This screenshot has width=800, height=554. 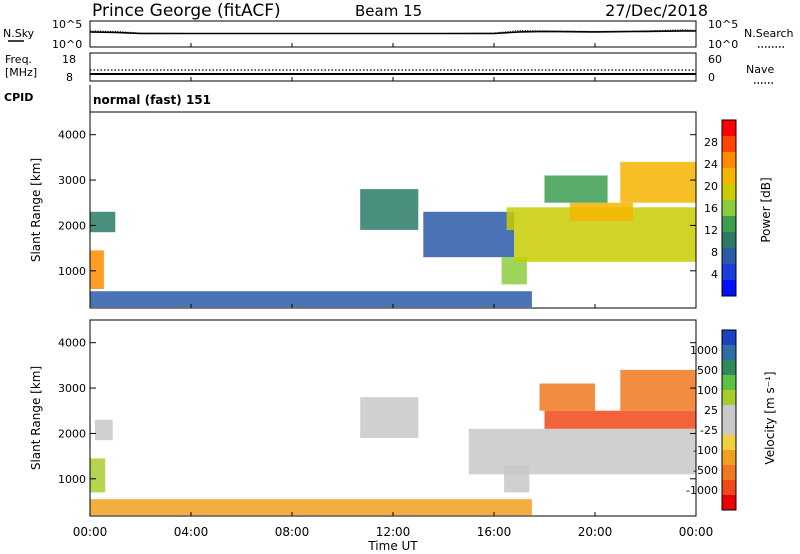 I want to click on x-tick-label: 20:00, so click(x=595, y=532).